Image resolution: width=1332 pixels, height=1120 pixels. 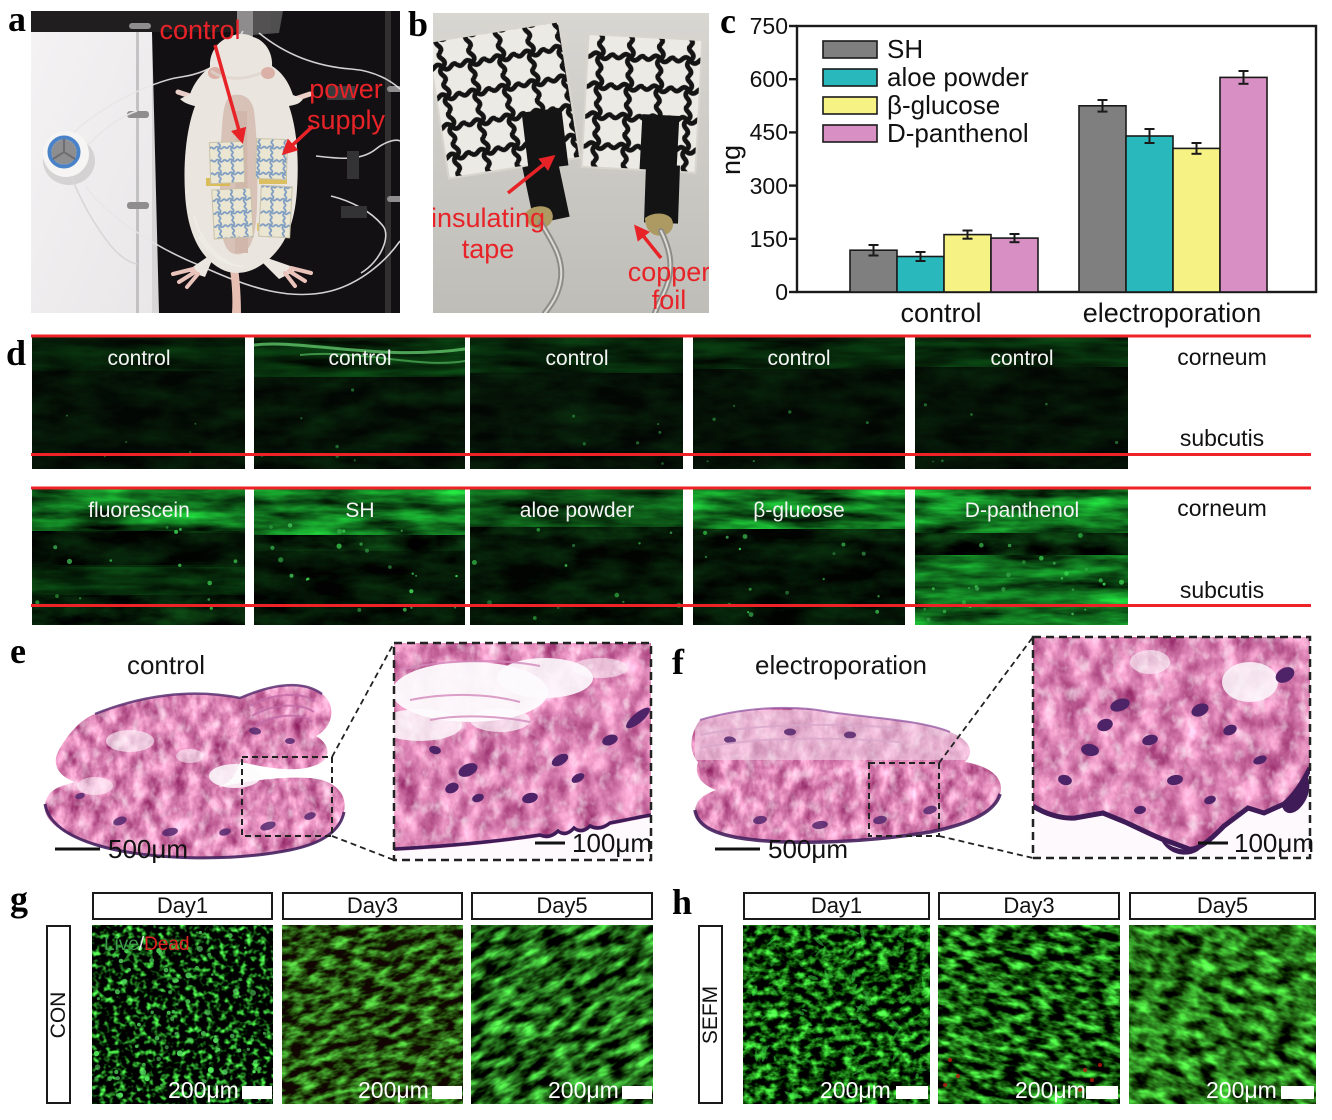 I want to click on svg-text: Live/Dead, so click(x=147, y=944).